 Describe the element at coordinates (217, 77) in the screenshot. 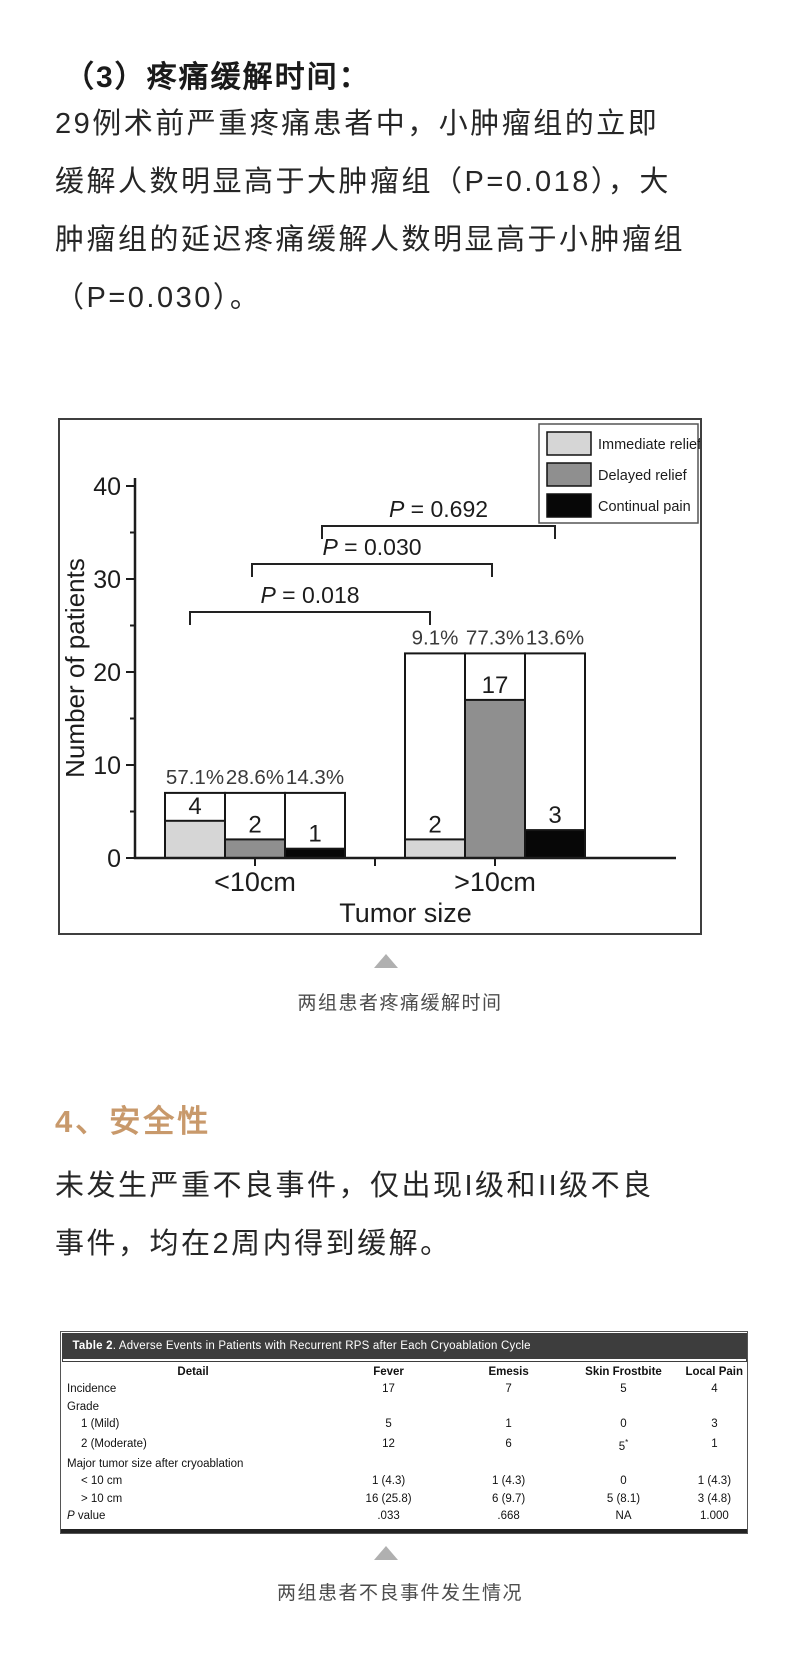

I see `section3-heading: （3）疼痛缓解时间：` at that location.